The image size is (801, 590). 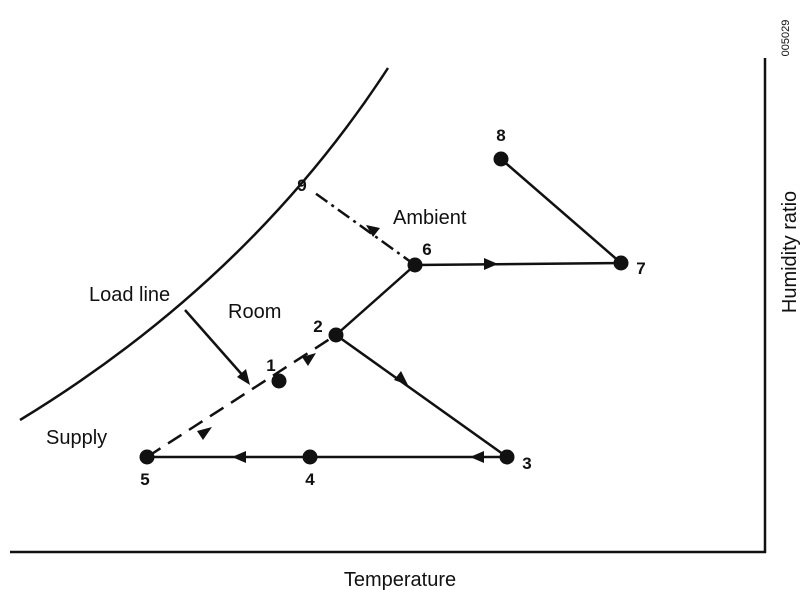 I want to click on node-label: 6, so click(x=426, y=249).